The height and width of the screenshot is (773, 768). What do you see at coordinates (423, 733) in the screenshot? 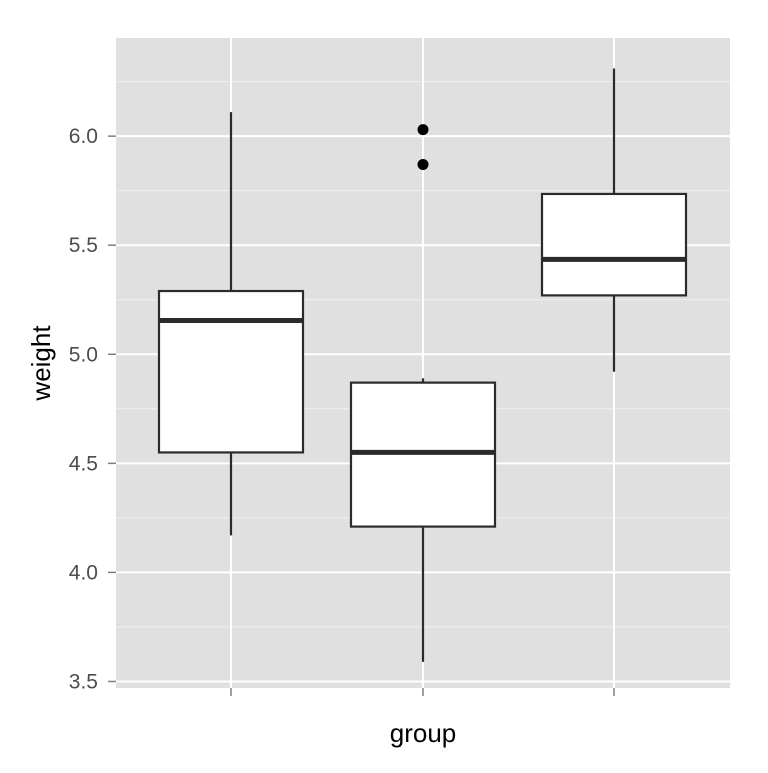
I see `x-axis-title: group` at bounding box center [423, 733].